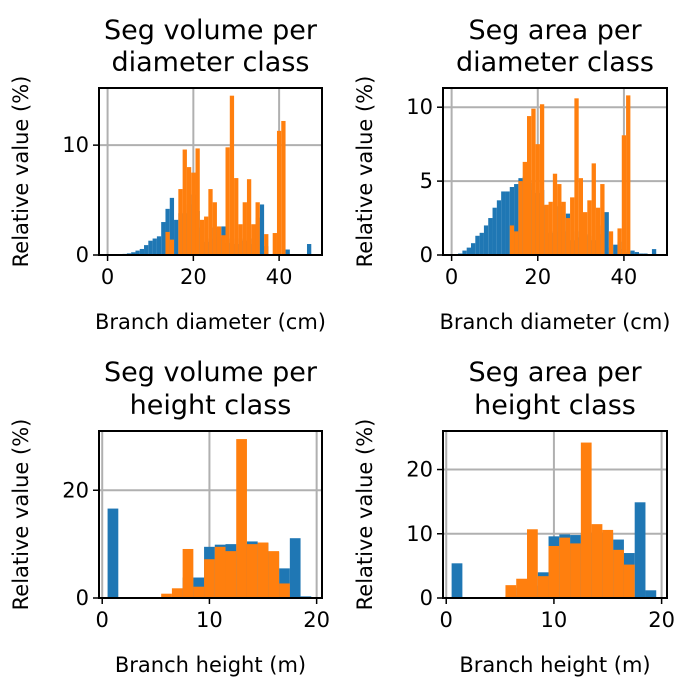 The image size is (700, 682). Describe the element at coordinates (211, 405) in the screenshot. I see `chart-title-line: height class` at that location.